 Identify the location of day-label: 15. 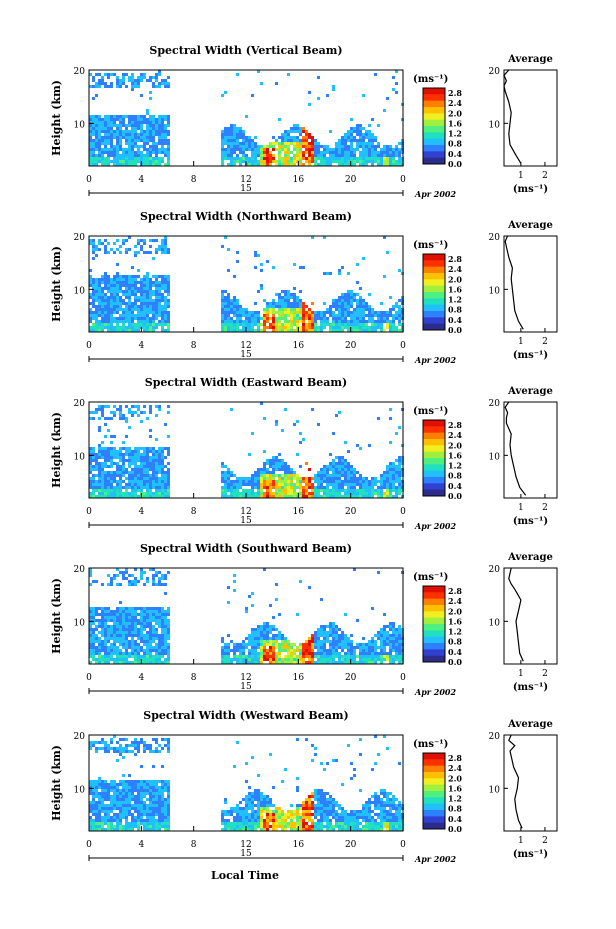
(246, 521).